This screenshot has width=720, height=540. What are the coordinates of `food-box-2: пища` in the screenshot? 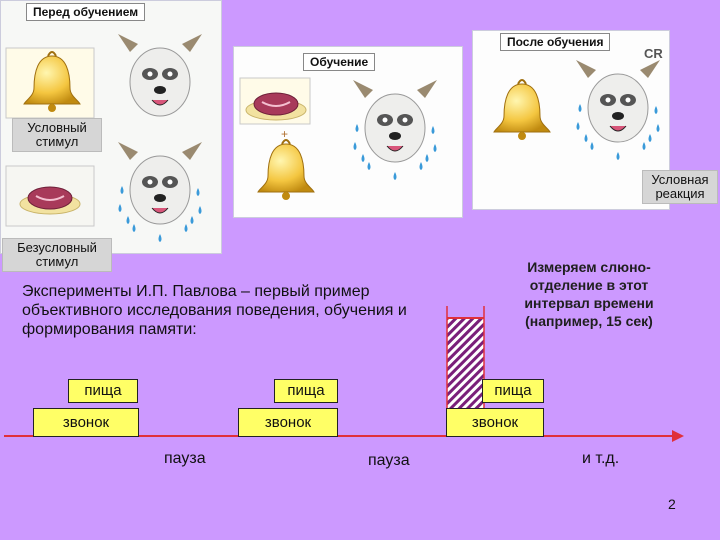 It's located at (306, 391).